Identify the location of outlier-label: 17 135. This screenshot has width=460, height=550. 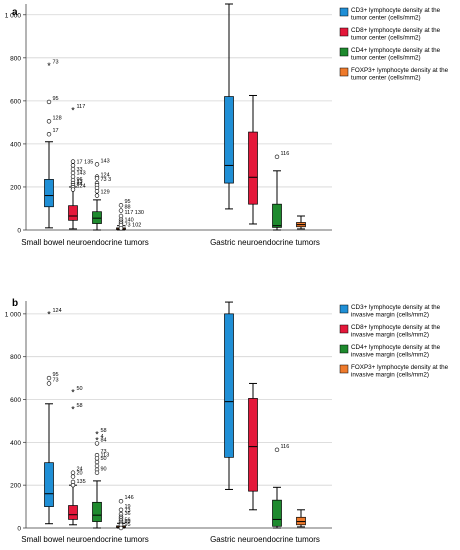
(85, 162).